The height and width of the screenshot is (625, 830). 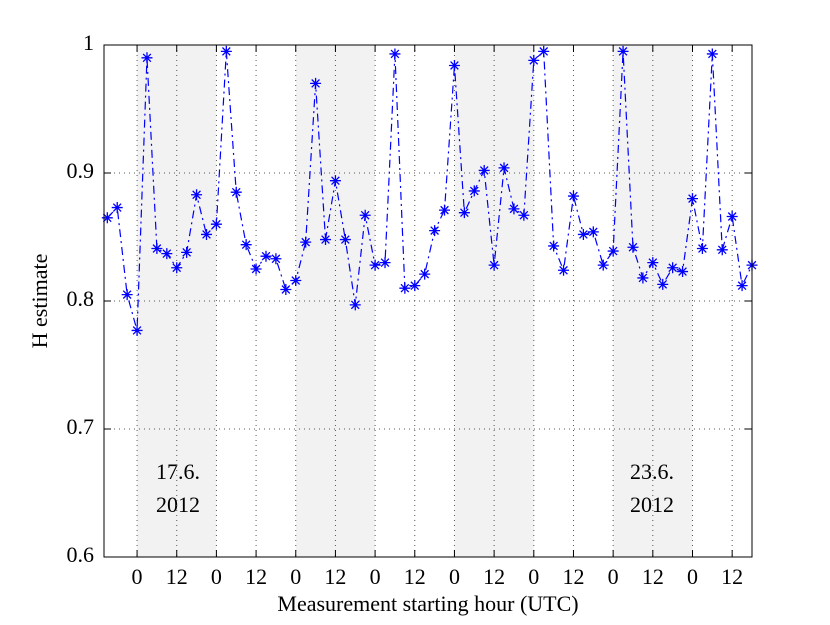 What do you see at coordinates (88, 42) in the screenshot?
I see `y-tick-label: 1` at bounding box center [88, 42].